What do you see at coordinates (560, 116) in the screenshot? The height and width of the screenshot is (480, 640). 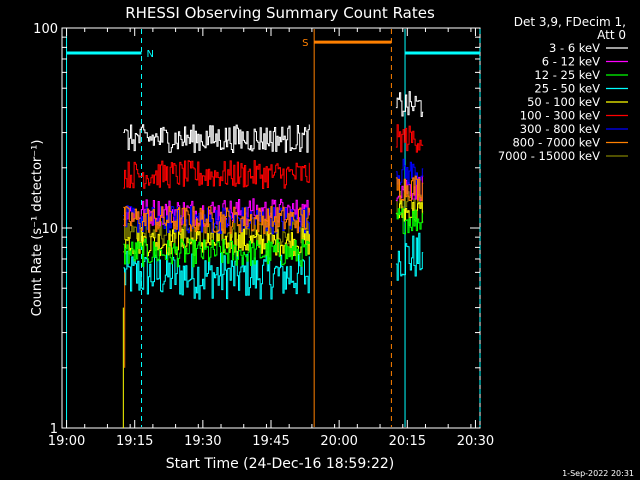 I see `legend-item-label: 100 - 300 keV` at bounding box center [560, 116].